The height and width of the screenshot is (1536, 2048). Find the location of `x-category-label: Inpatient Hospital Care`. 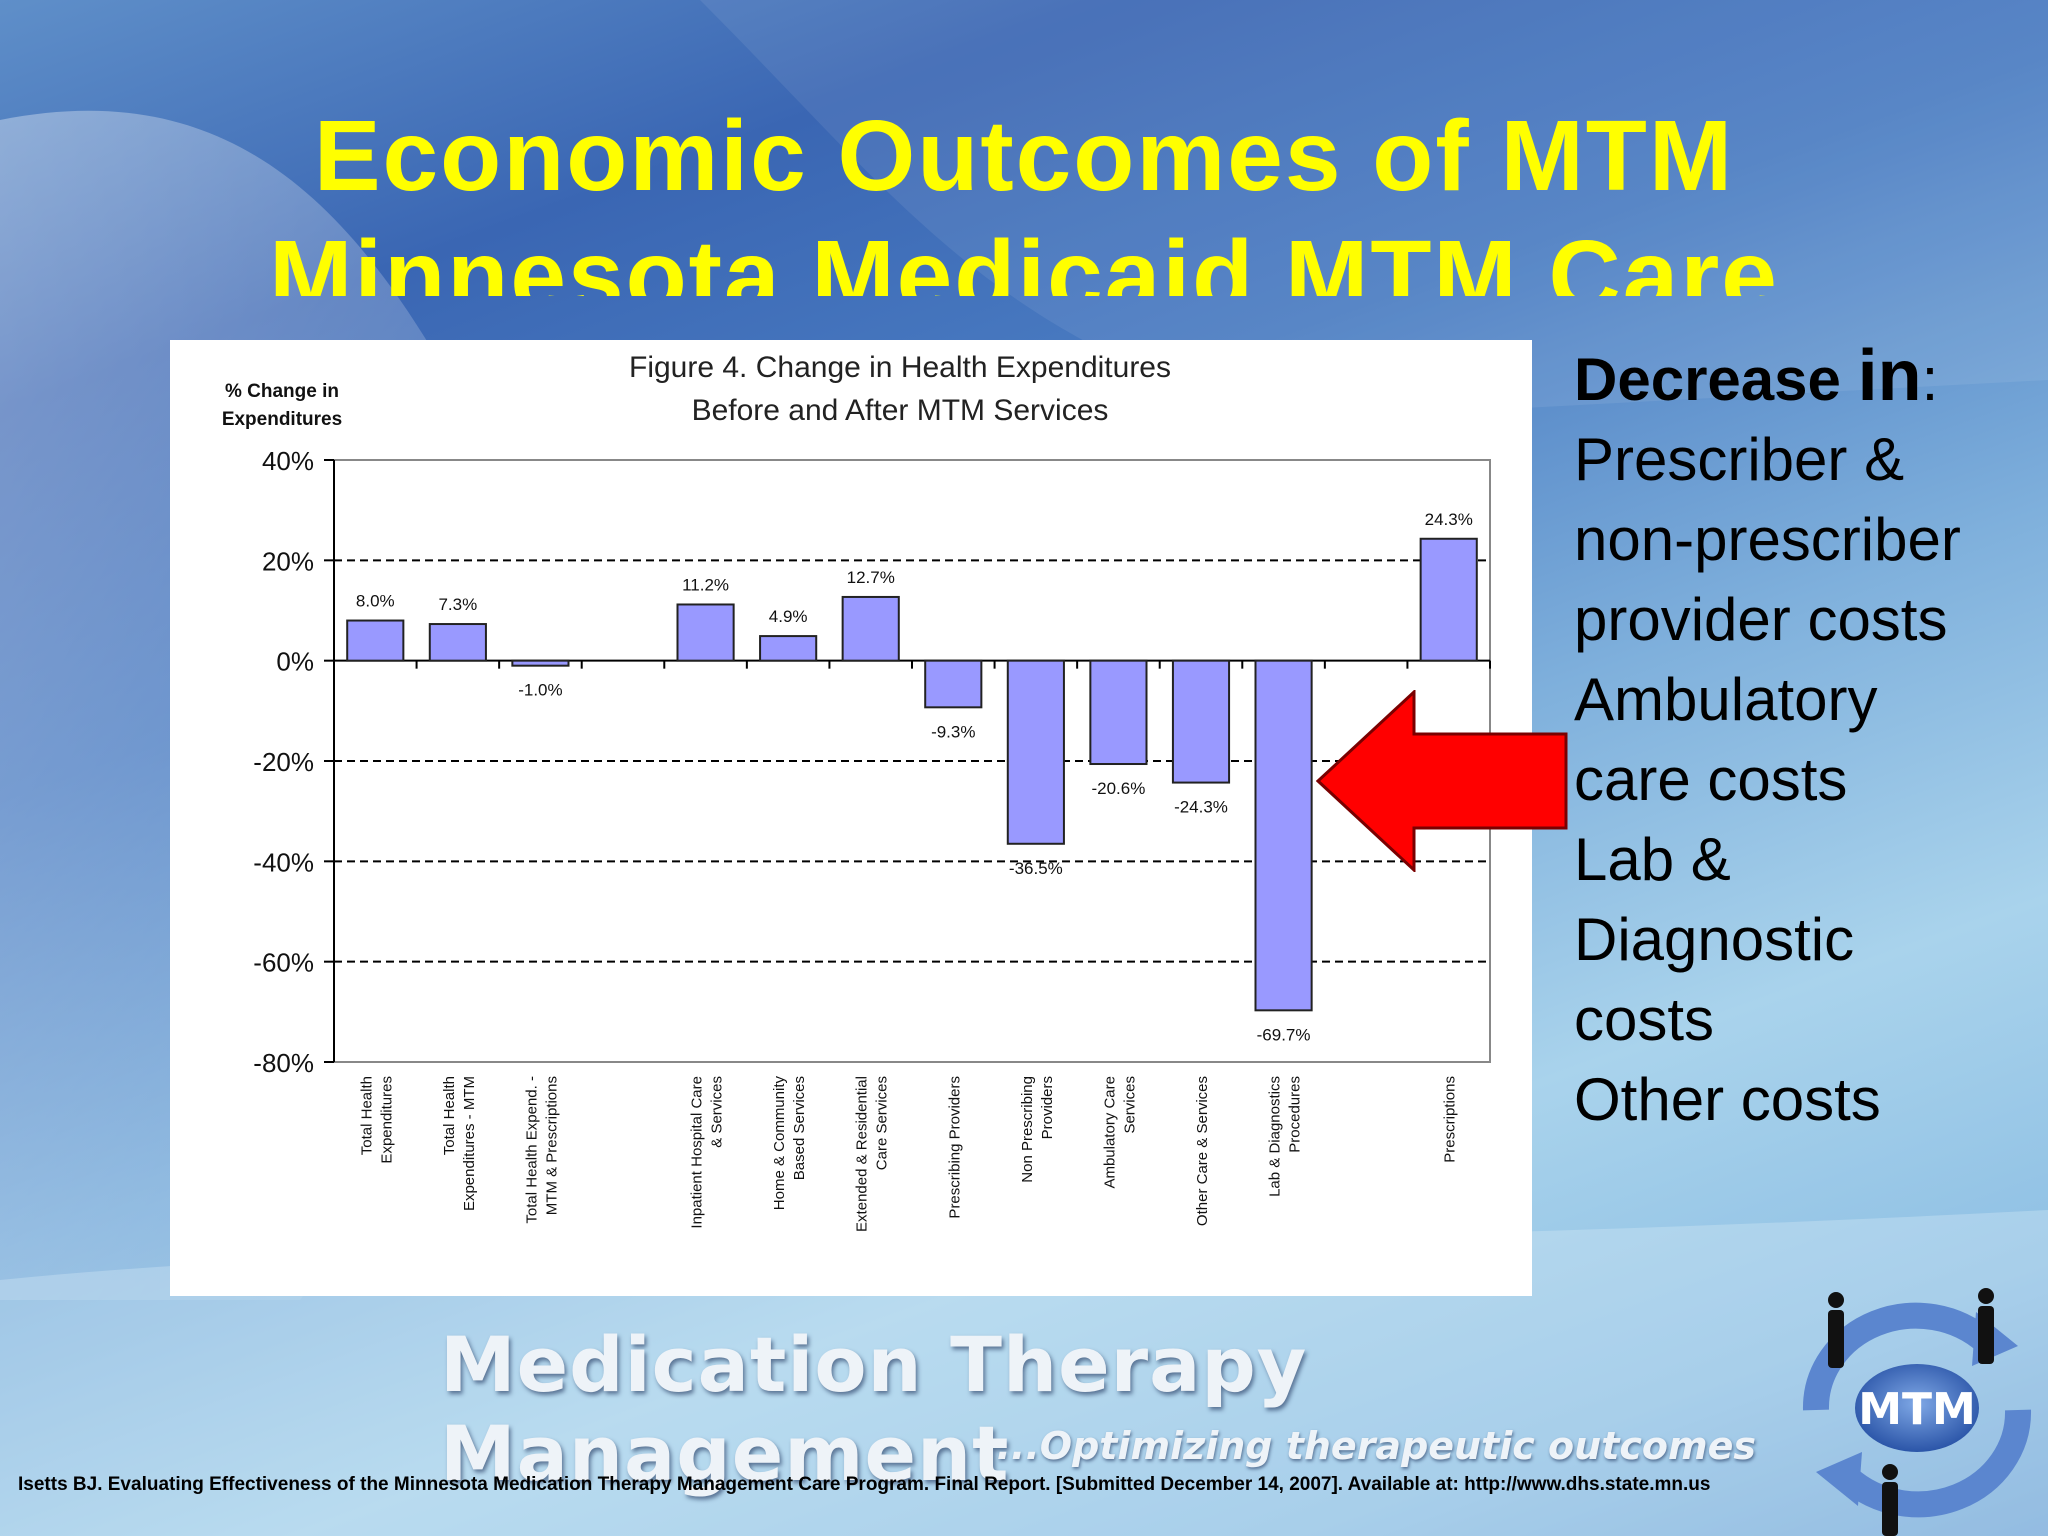

x-category-label: Inpatient Hospital Care is located at coordinates (697, 1152).